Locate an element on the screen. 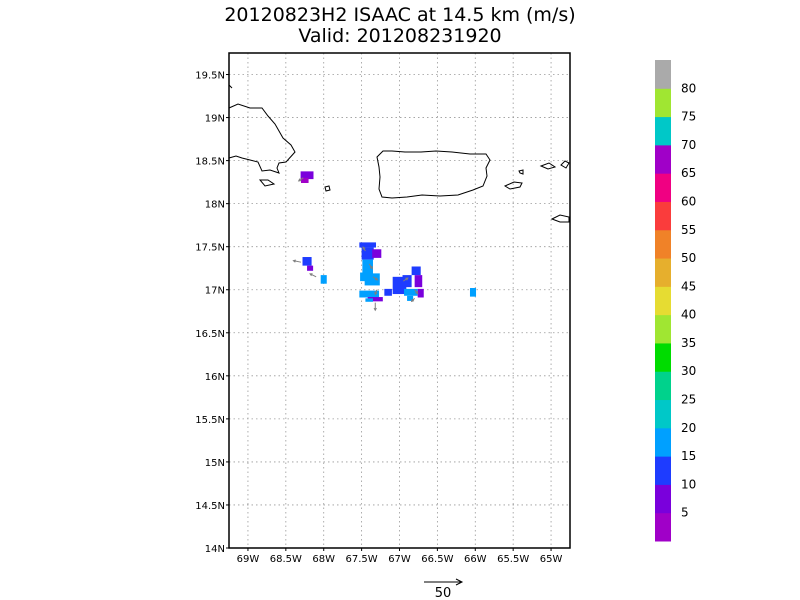 The image size is (800, 600). colorbar-label: 80 is located at coordinates (688, 88).